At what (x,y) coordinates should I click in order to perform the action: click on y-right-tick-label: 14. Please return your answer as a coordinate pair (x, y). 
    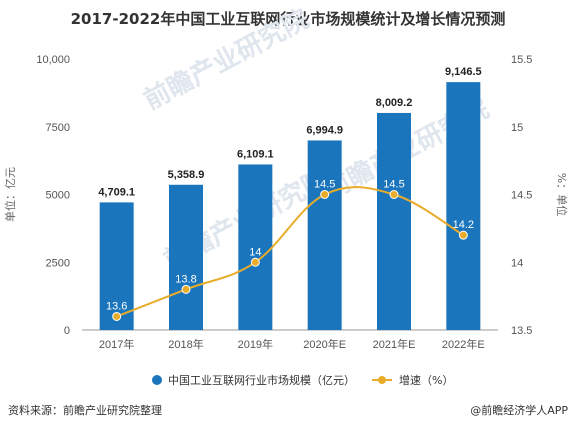
    Looking at the image, I should click on (517, 263).